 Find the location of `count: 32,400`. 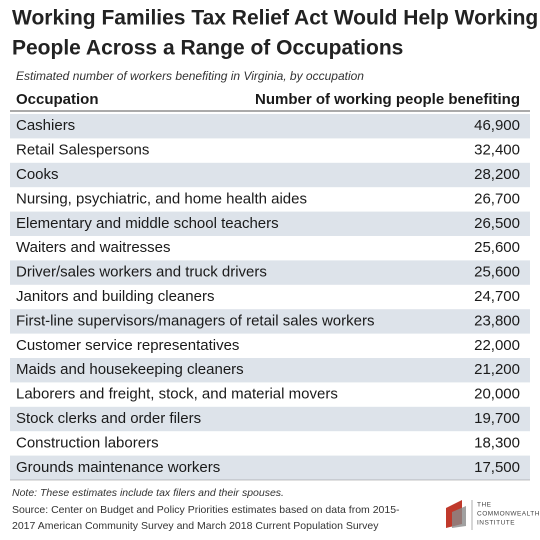

count: 32,400 is located at coordinates (497, 150).